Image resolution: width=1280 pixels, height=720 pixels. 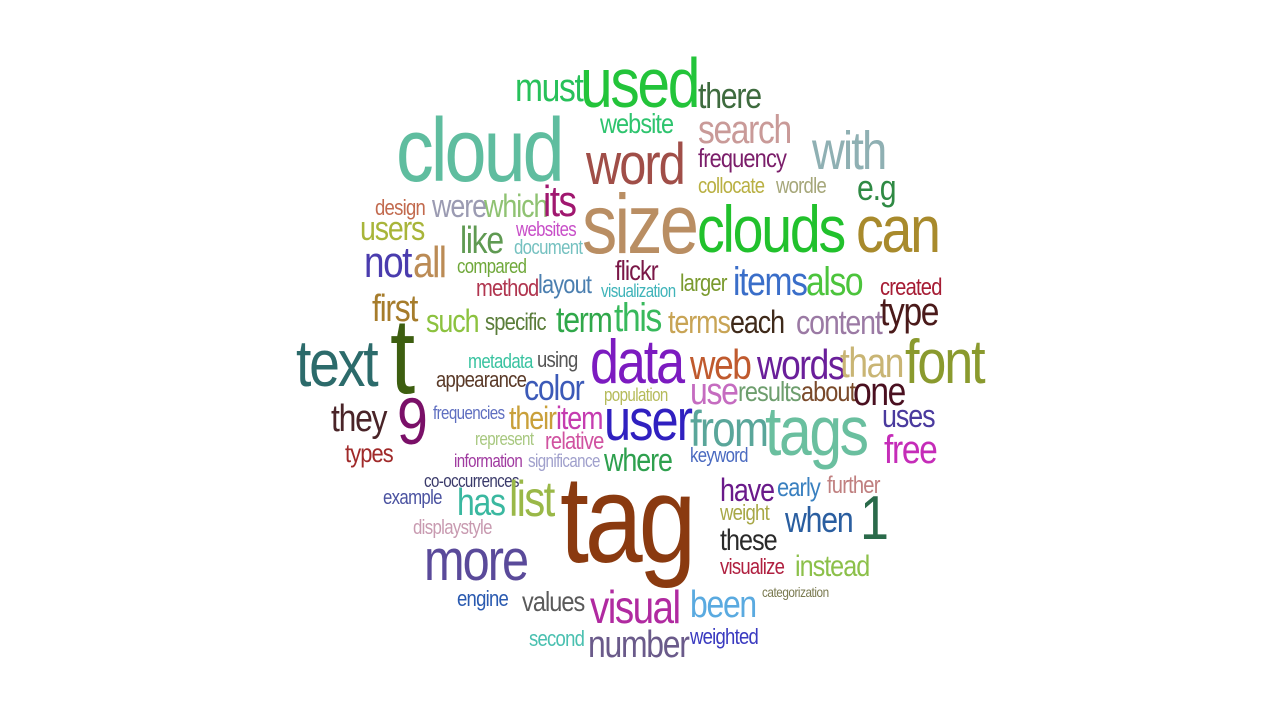 What do you see at coordinates (637, 362) in the screenshot?
I see `word-data: data` at bounding box center [637, 362].